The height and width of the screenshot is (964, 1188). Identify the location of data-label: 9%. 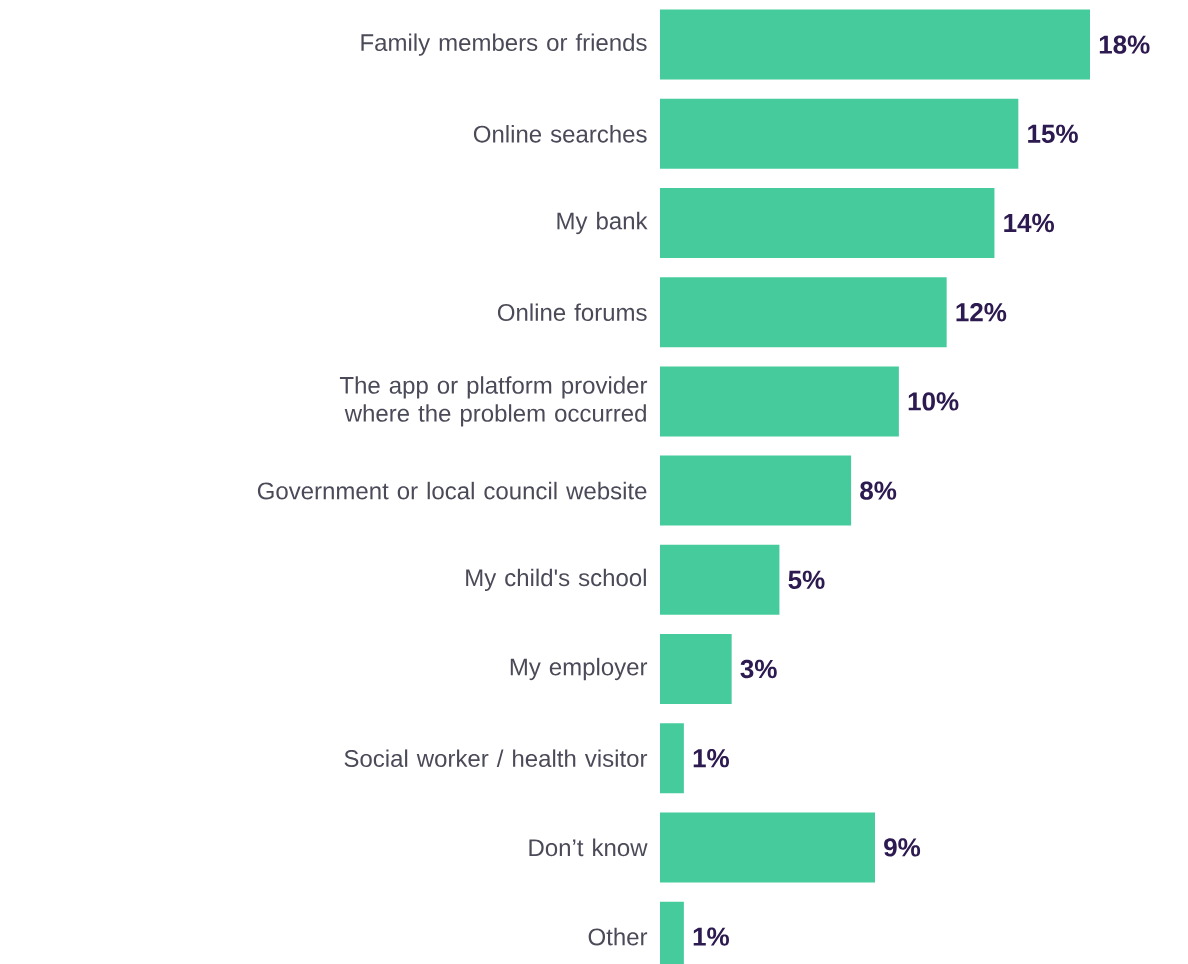
(902, 847).